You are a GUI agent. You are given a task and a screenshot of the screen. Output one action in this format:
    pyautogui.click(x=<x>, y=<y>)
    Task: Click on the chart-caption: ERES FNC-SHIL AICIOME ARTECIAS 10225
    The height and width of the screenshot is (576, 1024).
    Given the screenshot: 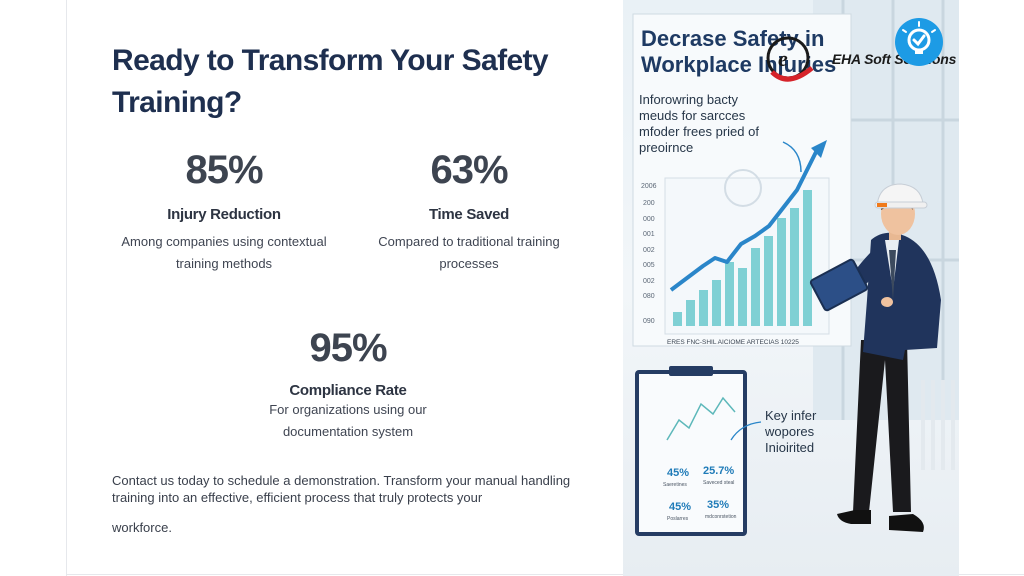 What is the action you would take?
    pyautogui.click(x=733, y=342)
    